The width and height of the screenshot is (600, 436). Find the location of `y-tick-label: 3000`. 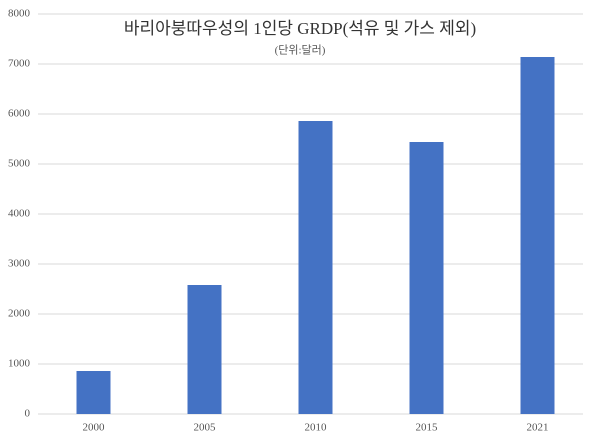

y-tick-label: 3000 is located at coordinates (19, 264).